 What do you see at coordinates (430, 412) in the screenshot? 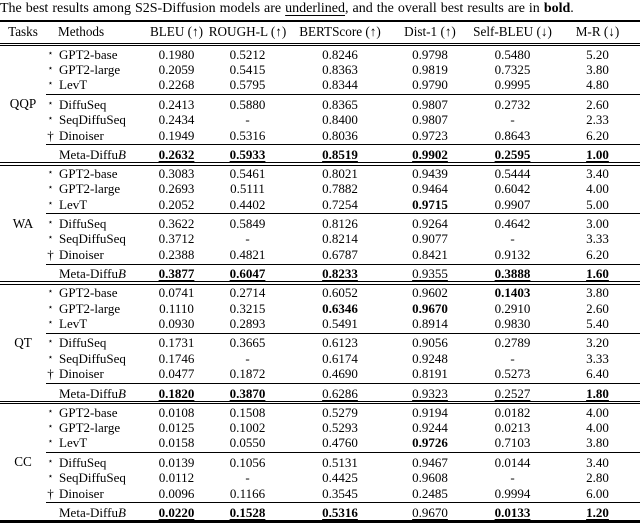
I see `metric-value: 0.9194` at bounding box center [430, 412].